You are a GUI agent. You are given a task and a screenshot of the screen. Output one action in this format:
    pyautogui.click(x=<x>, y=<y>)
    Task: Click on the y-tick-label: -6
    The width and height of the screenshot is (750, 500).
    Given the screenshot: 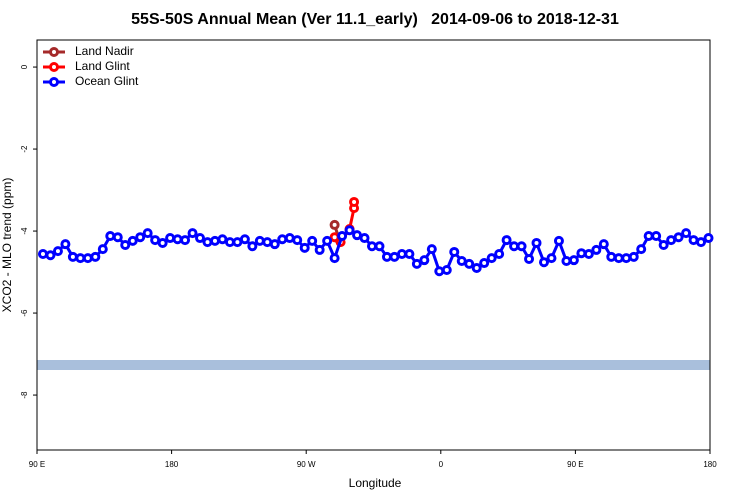 What is the action you would take?
    pyautogui.click(x=24, y=313)
    